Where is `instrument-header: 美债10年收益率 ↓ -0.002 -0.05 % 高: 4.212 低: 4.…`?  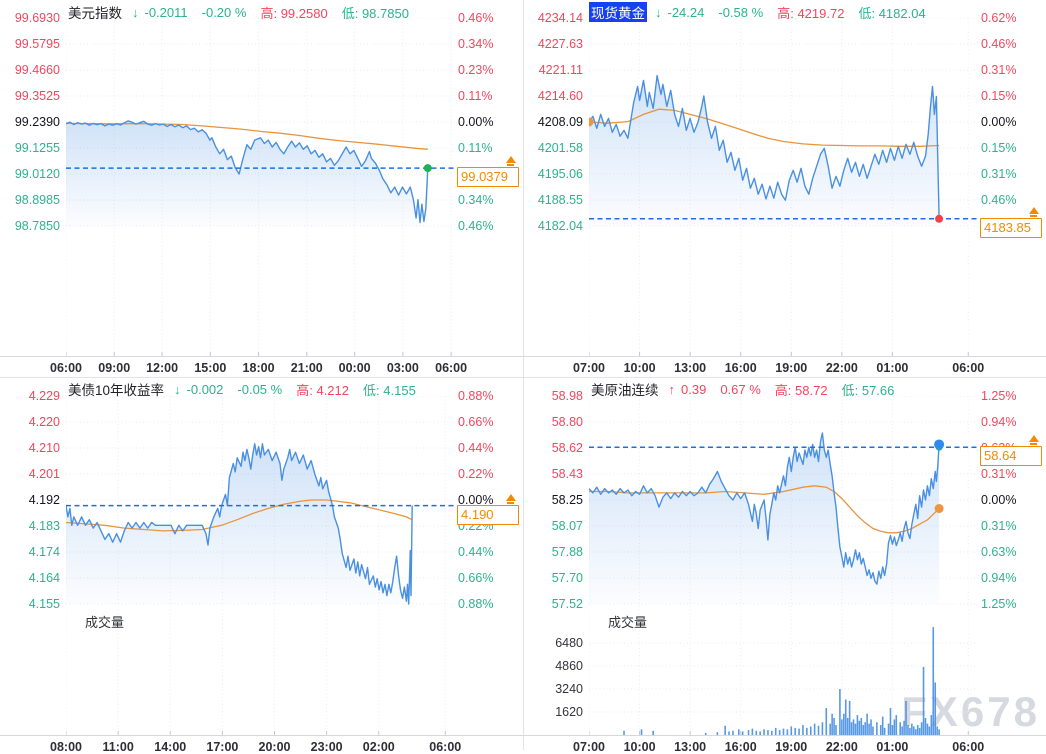
instrument-header: 美债10年收益率 ↓ -0.002 -0.05 % 高: 4.212 低: 4.… is located at coordinates (241, 389).